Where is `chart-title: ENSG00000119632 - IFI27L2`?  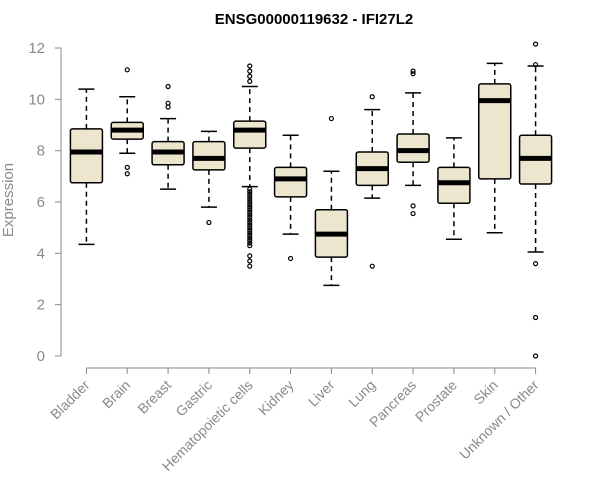 chart-title: ENSG00000119632 - IFI27L2 is located at coordinates (314, 19).